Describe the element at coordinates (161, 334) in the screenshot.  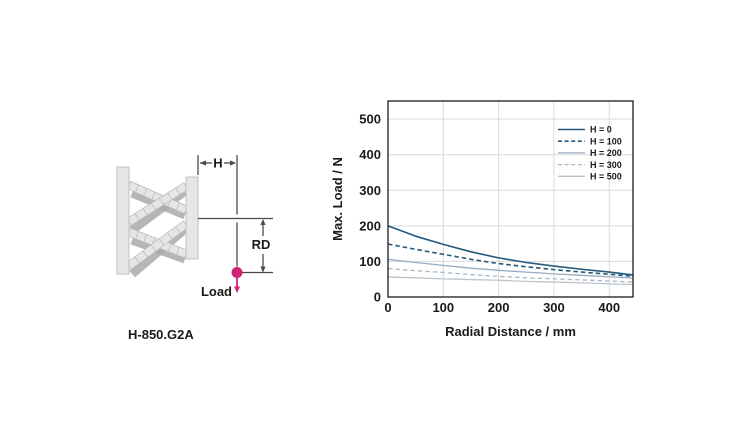
I see `model-label: H-850.G2A` at that location.